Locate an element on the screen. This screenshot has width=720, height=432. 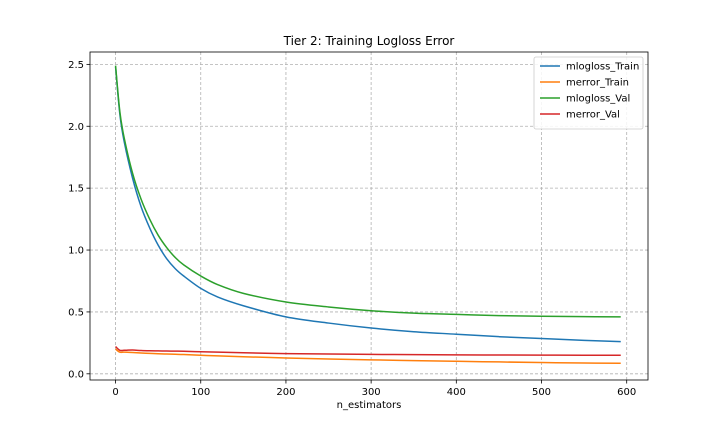
series-line-merror-train is located at coordinates (368, 356).